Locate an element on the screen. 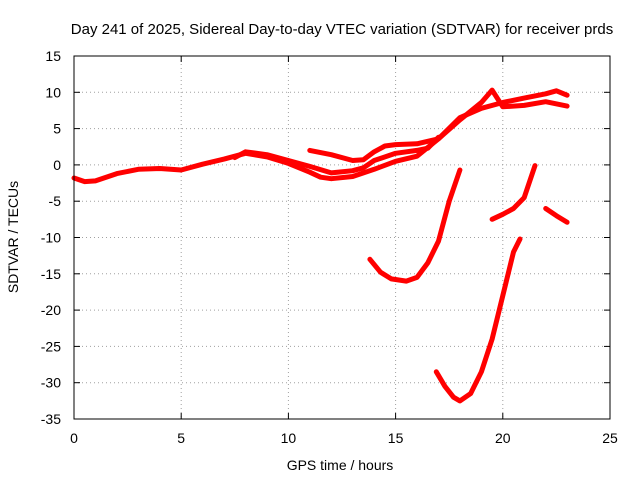  series-line-main-trace-c is located at coordinates (438, 125).